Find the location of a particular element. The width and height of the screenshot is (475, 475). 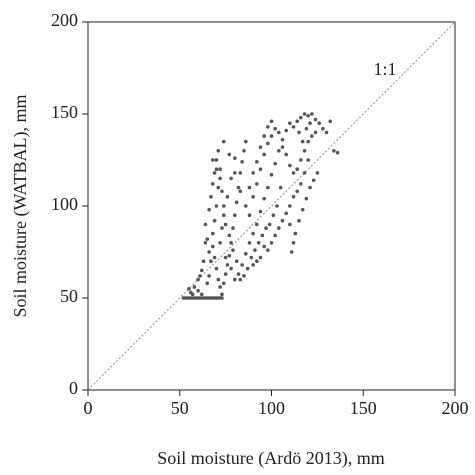

annotation: 1:1 is located at coordinates (384, 69).